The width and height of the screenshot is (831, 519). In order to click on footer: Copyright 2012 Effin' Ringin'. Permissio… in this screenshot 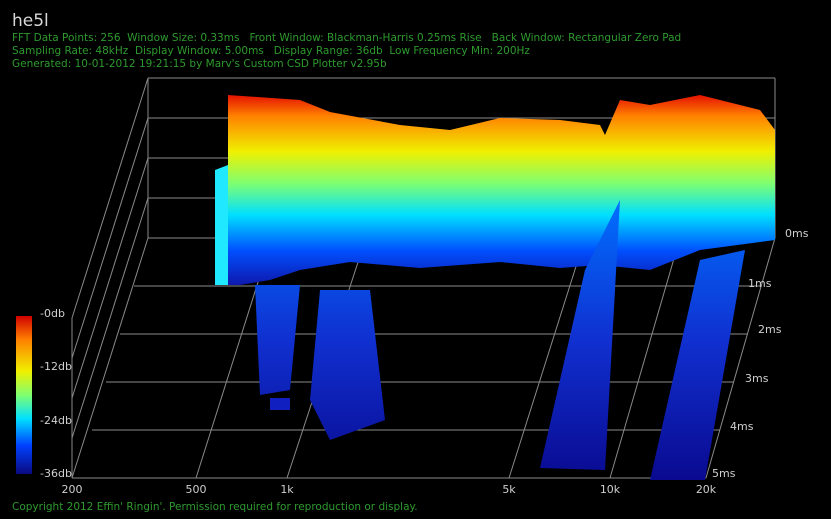, I will do `click(215, 507)`.